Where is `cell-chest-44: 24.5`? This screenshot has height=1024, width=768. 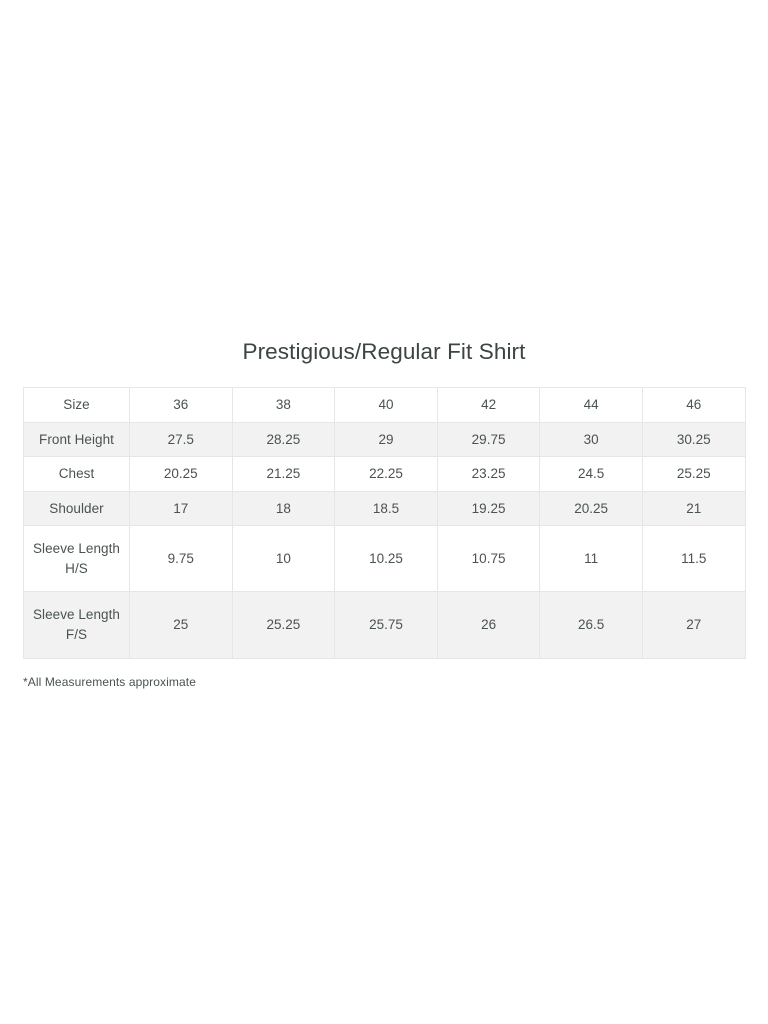
cell-chest-44: 24.5 is located at coordinates (591, 474).